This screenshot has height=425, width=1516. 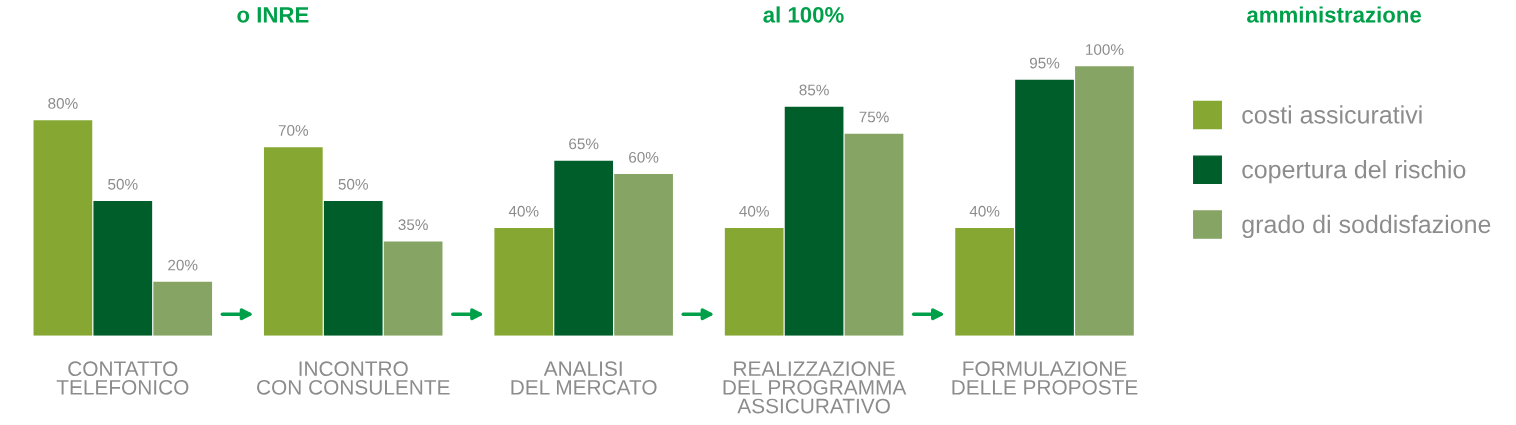 What do you see at coordinates (1334, 14) in the screenshot?
I see `text: amministrazione` at bounding box center [1334, 14].